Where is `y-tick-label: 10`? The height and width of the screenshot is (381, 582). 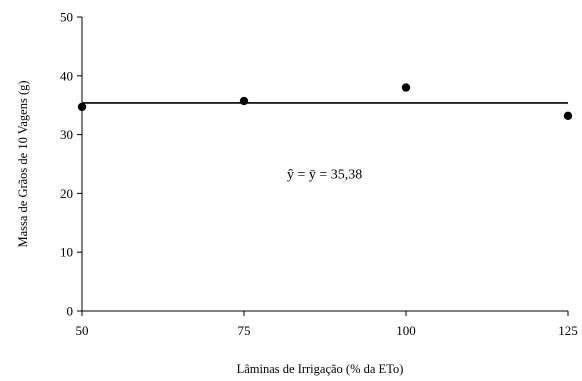 y-tick-label: 10 is located at coordinates (66, 252).